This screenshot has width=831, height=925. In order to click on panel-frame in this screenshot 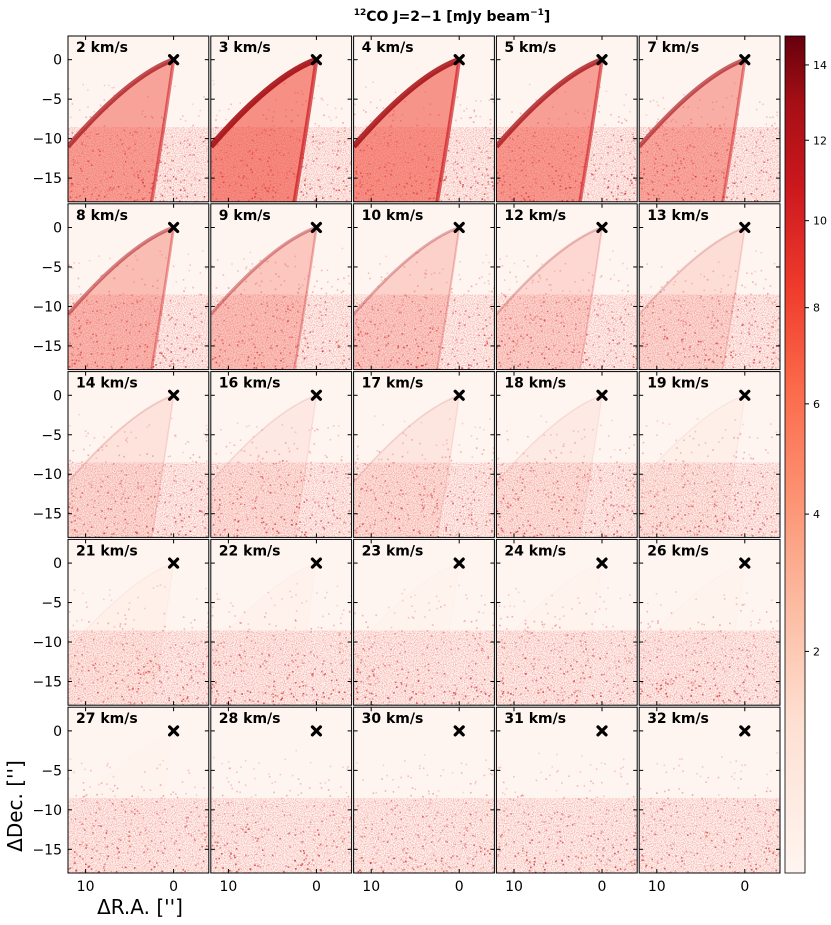, I will do `click(138, 622)`.